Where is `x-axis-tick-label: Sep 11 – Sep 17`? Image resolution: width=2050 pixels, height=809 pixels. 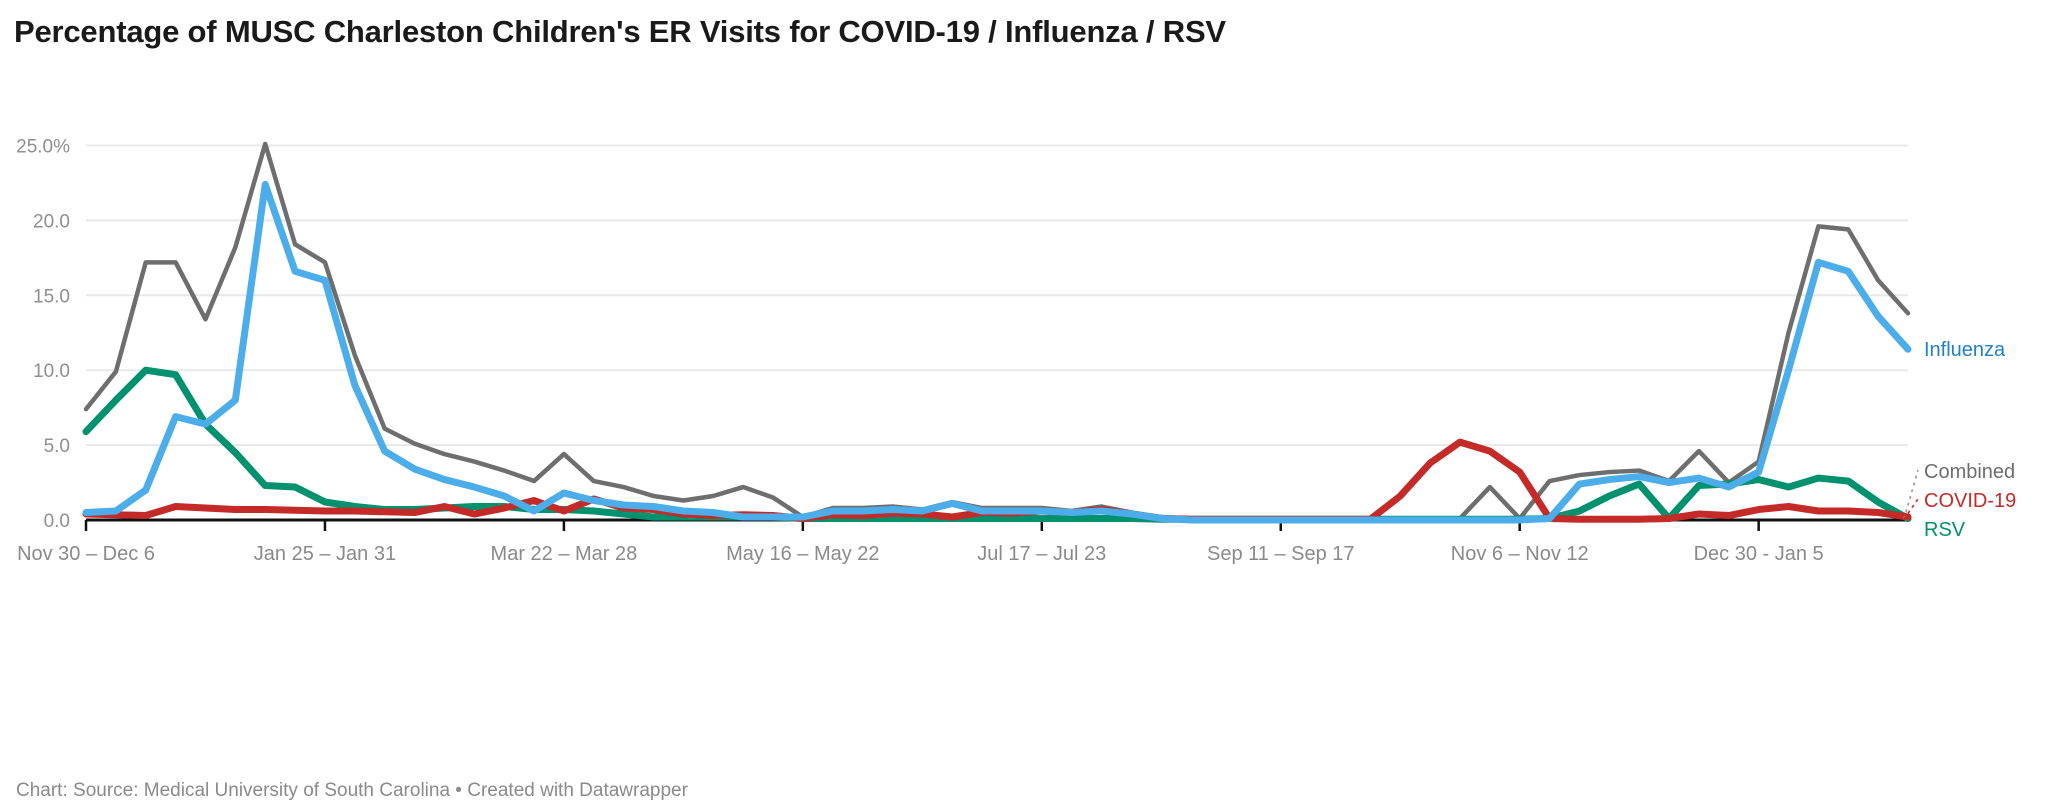
x-axis-tick-label: Sep 11 – Sep 17 is located at coordinates (1281, 554).